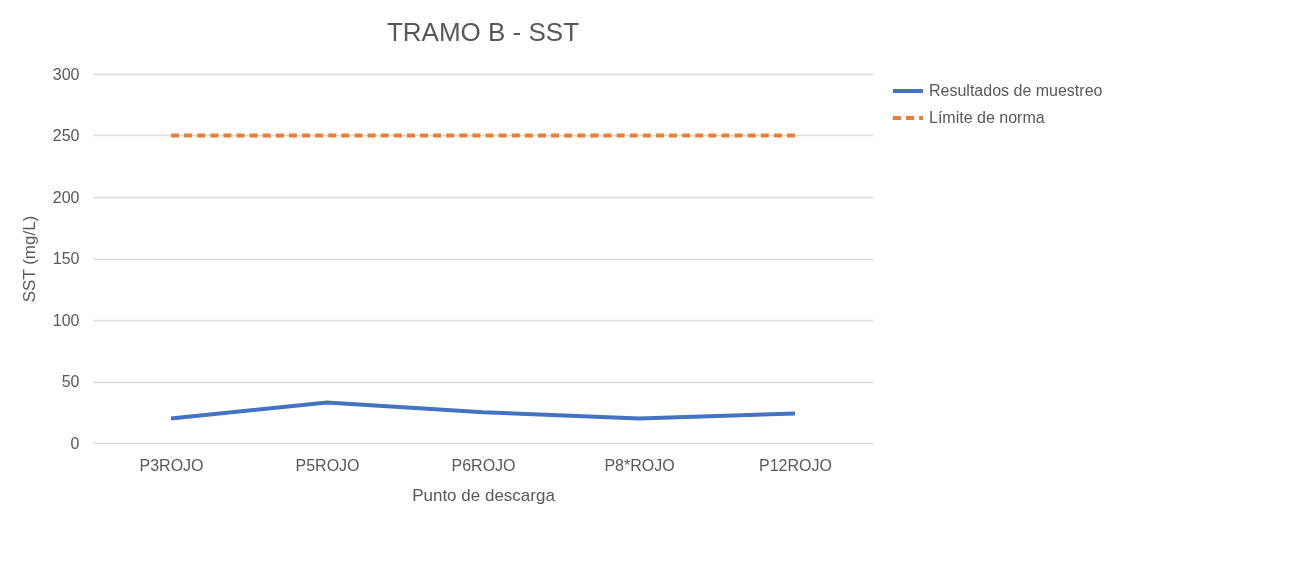 This screenshot has width=1290, height=577. I want to click on y-tick-label: 200, so click(66, 197).